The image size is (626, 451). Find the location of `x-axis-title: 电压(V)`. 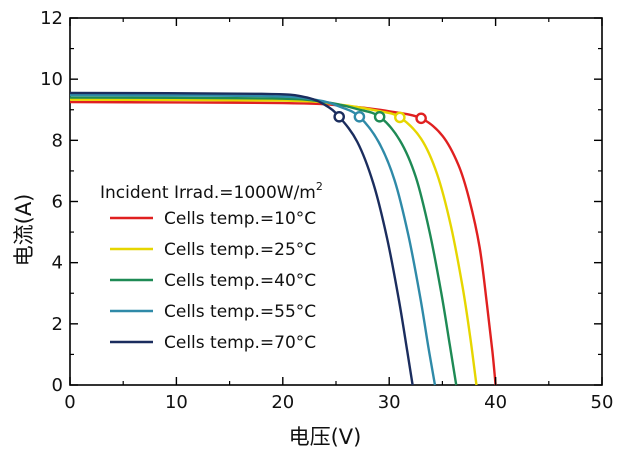

x-axis-title: 电压(V) is located at coordinates (325, 437).